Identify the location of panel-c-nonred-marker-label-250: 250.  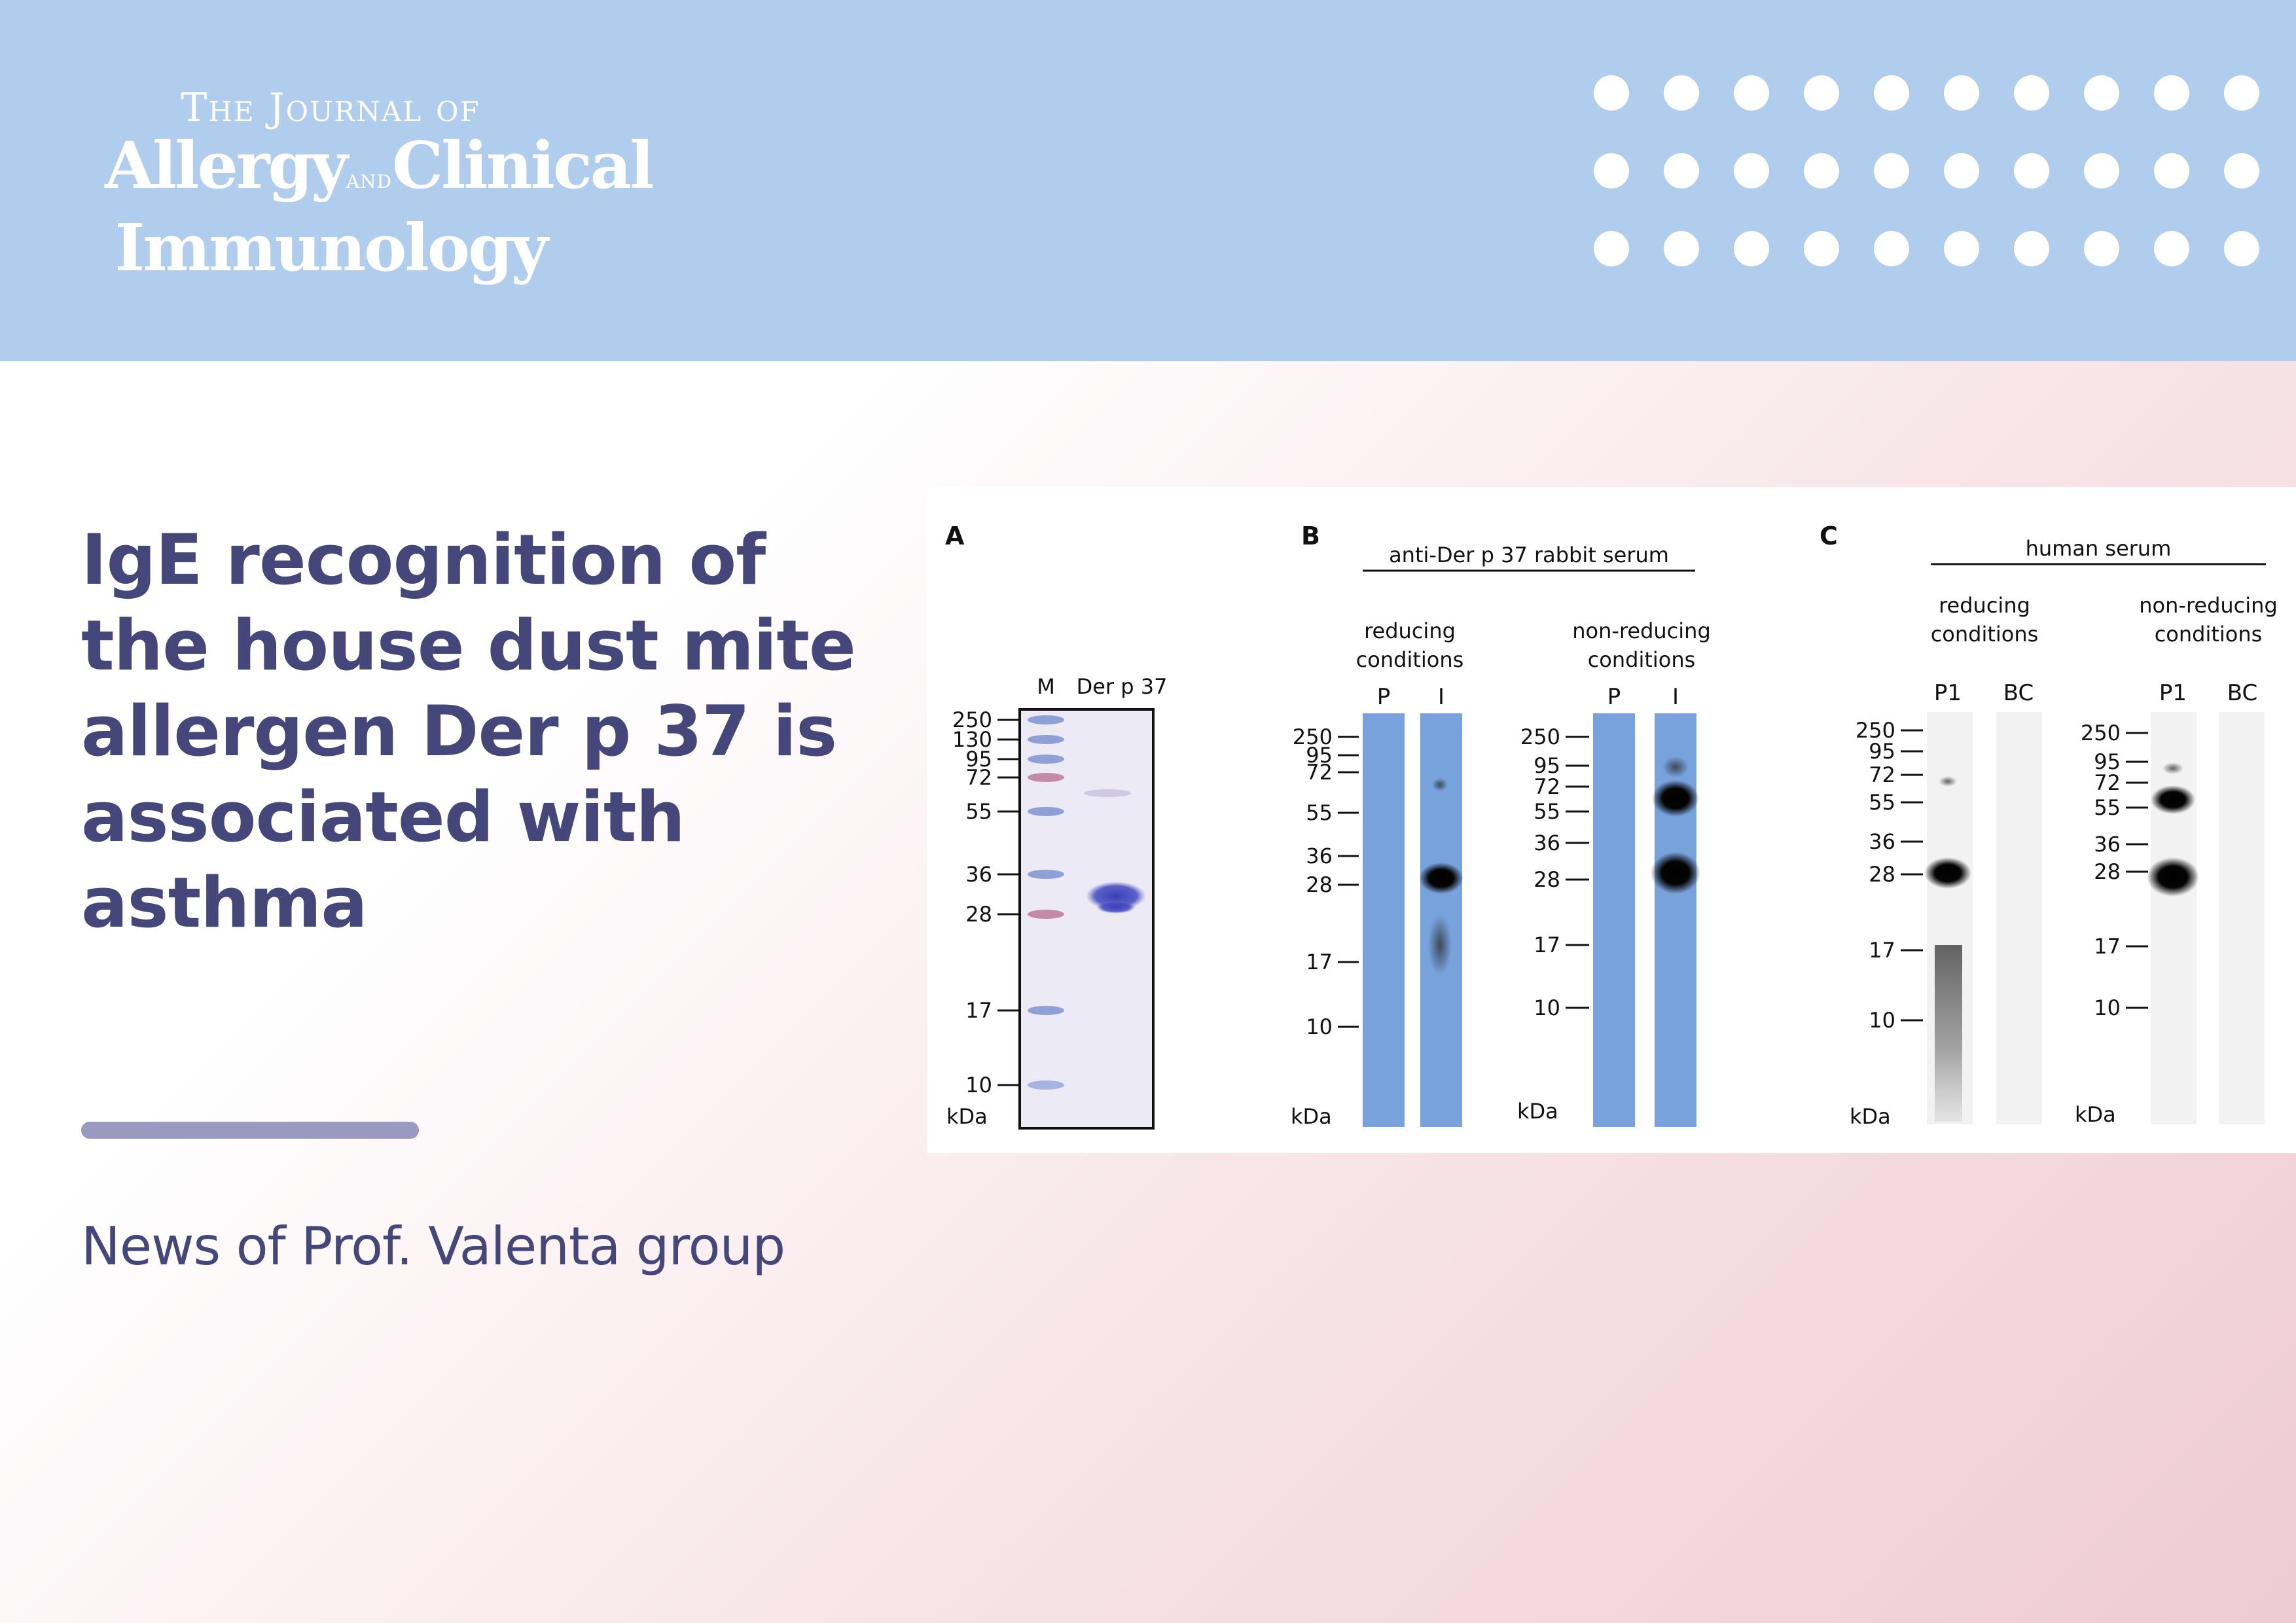
(2101, 733).